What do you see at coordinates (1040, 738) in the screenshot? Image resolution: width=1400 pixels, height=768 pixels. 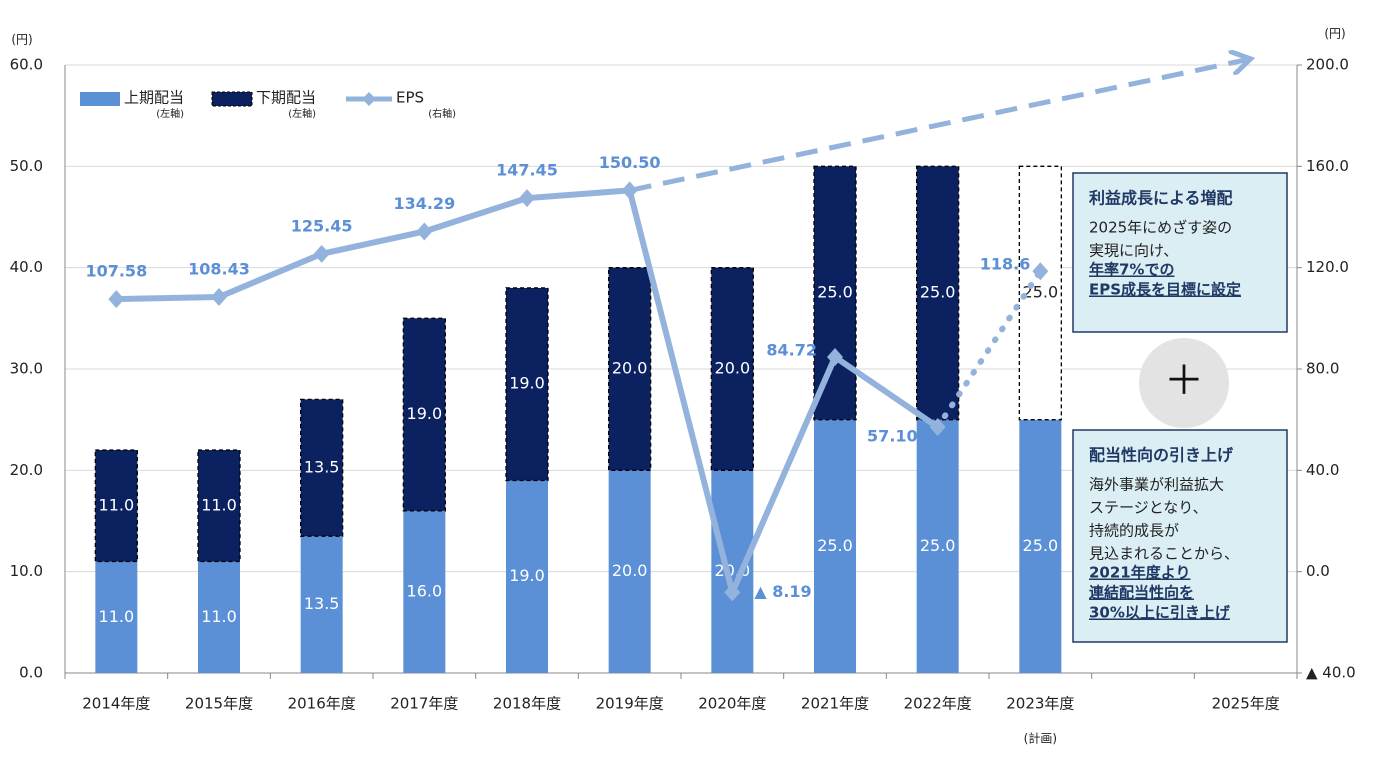 I see `category-note: (計画)` at bounding box center [1040, 738].